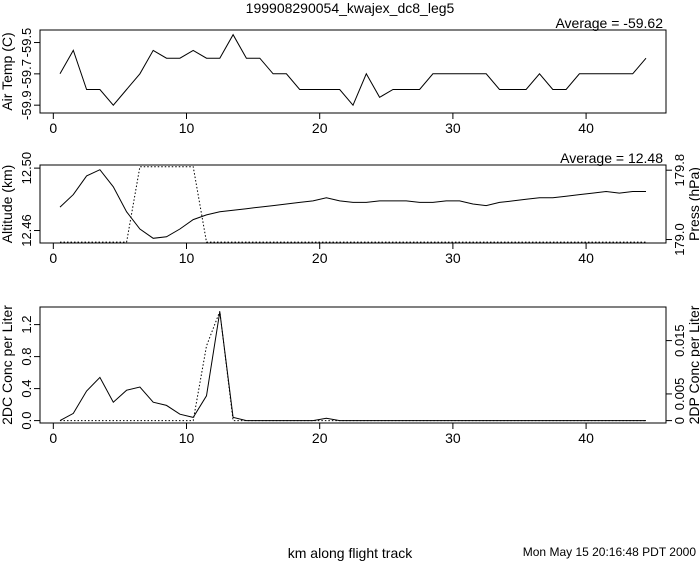 Image resolution: width=700 pixels, height=565 pixels. What do you see at coordinates (26, 105) in the screenshot?
I see `y-tick-label: -59.9` at bounding box center [26, 105].